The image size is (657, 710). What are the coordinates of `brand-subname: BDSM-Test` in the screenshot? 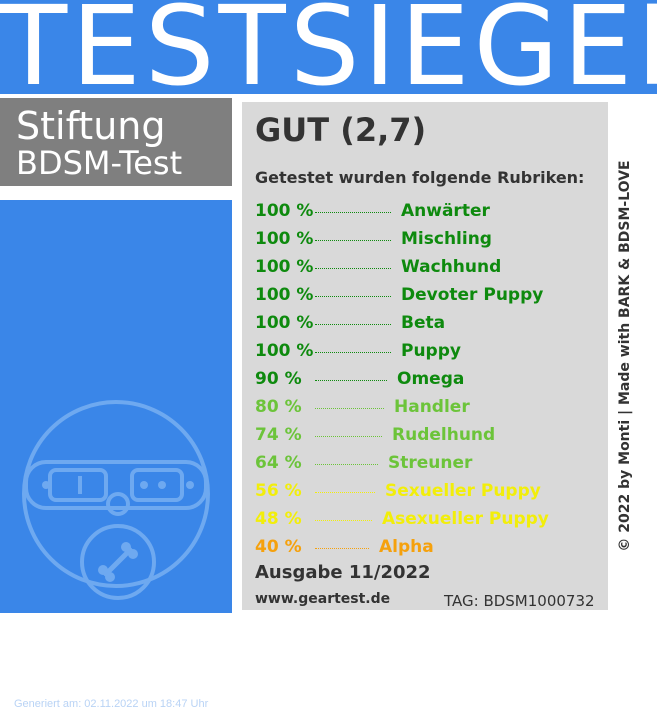 It's located at (99, 163).